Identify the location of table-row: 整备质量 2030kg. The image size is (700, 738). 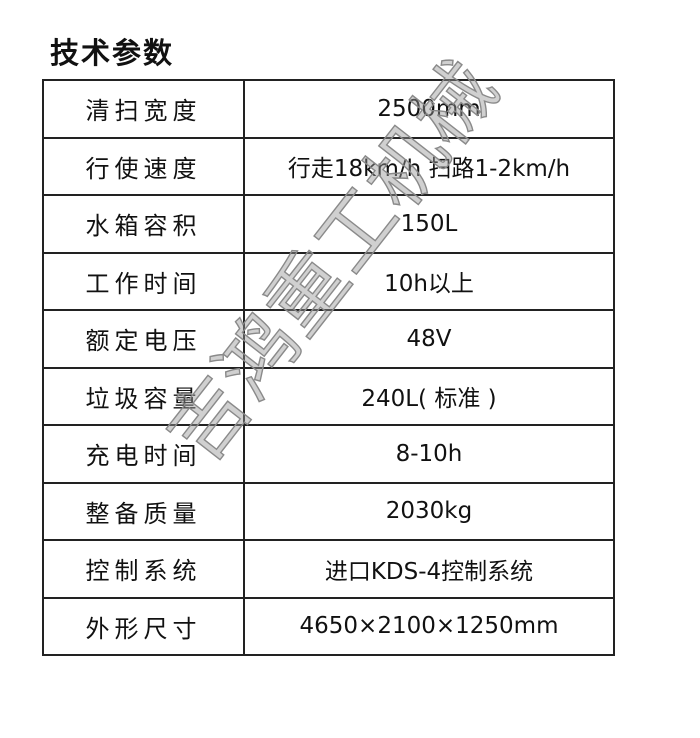
(328, 511).